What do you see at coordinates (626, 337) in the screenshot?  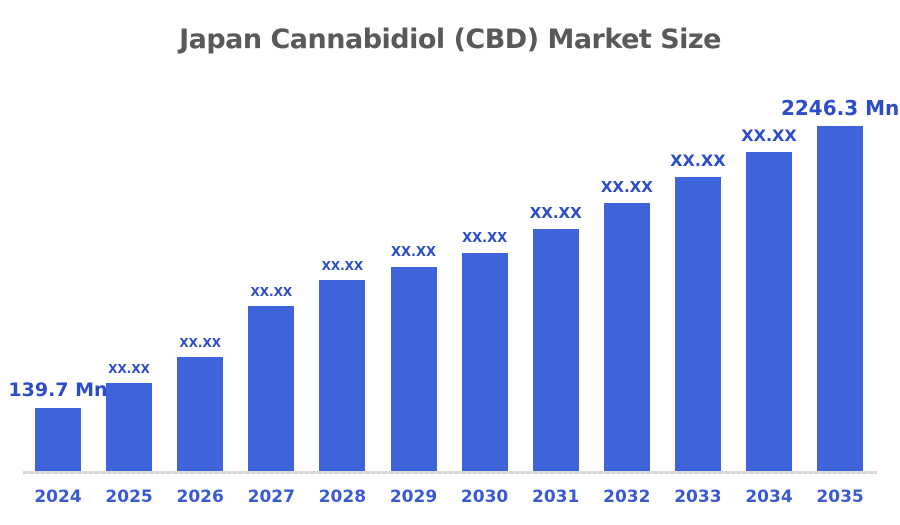 I see `bar-2032` at bounding box center [626, 337].